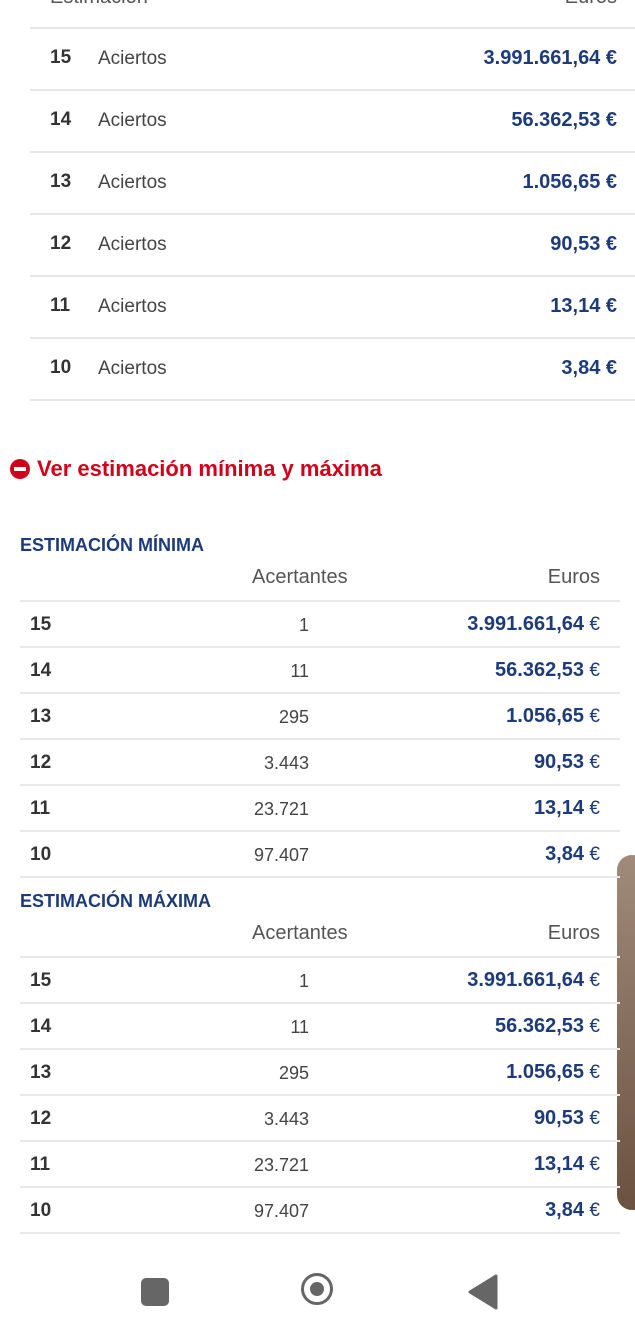 This screenshot has height=1334, width=635. What do you see at coordinates (564, 120) in the screenshot?
I see `row-amount: 56.362,53 €` at bounding box center [564, 120].